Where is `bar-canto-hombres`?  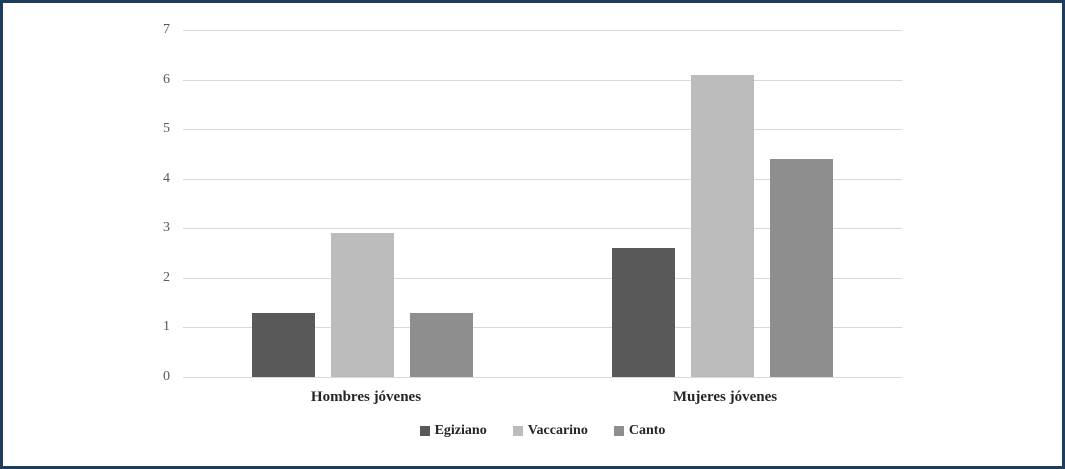
bar-canto-hombres is located at coordinates (442, 344).